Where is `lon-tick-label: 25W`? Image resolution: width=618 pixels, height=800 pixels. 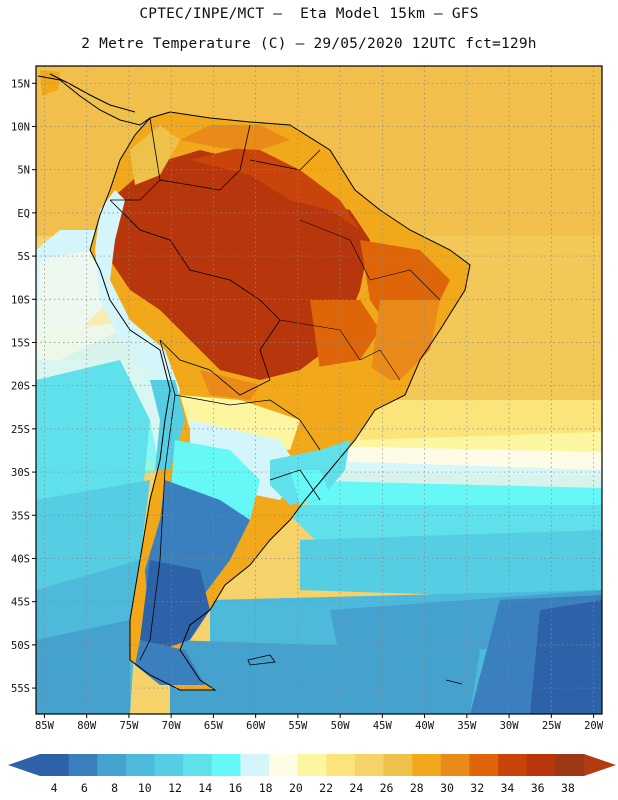
lon-tick-label: 25W is located at coordinates (552, 726).